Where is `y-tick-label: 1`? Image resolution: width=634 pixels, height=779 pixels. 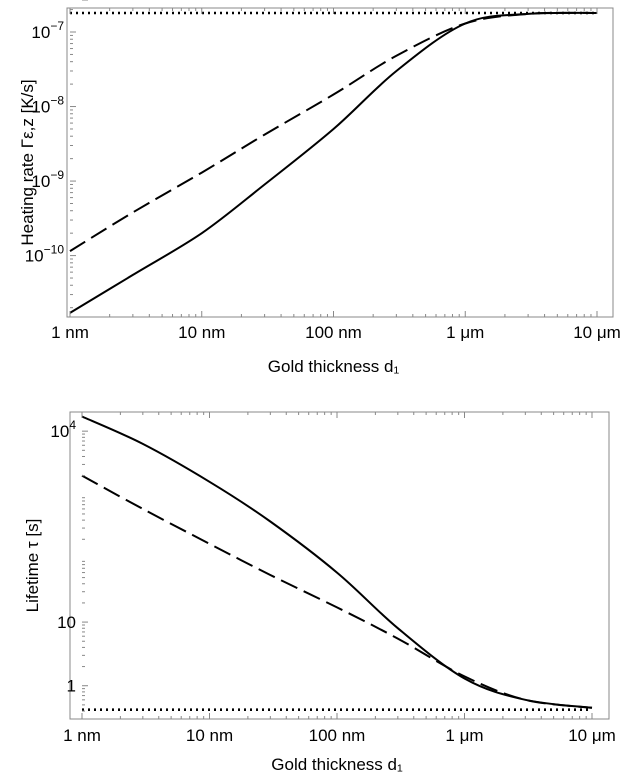 y-tick-label: 1 is located at coordinates (71, 686).